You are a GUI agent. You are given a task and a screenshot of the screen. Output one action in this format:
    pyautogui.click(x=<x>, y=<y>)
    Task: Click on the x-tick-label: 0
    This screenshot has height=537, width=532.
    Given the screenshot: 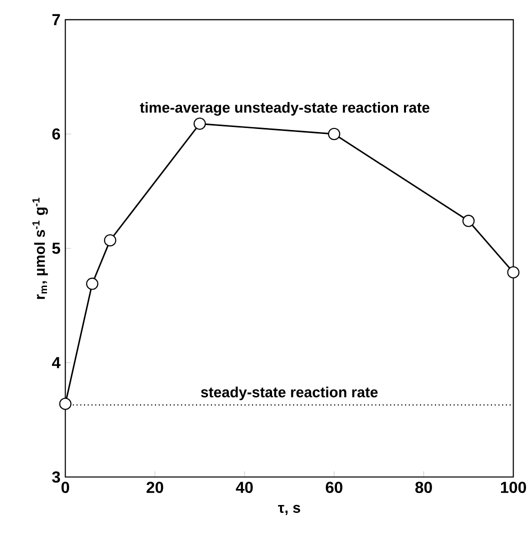 What is the action you would take?
    pyautogui.click(x=66, y=488)
    